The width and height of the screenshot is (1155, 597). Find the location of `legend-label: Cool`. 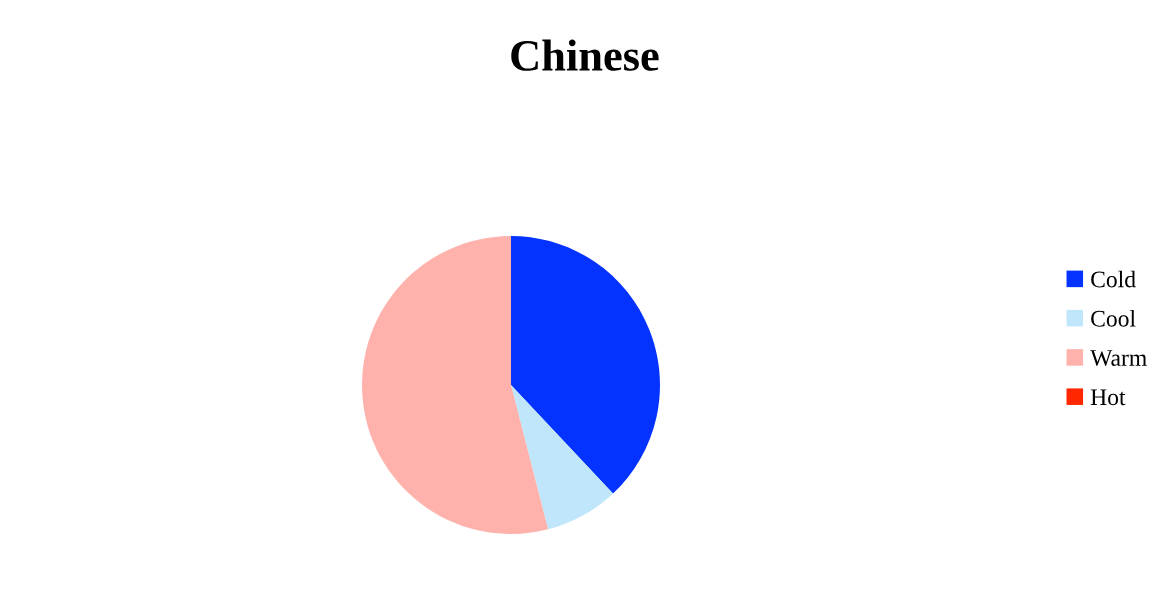

legend-label: Cool is located at coordinates (1113, 318).